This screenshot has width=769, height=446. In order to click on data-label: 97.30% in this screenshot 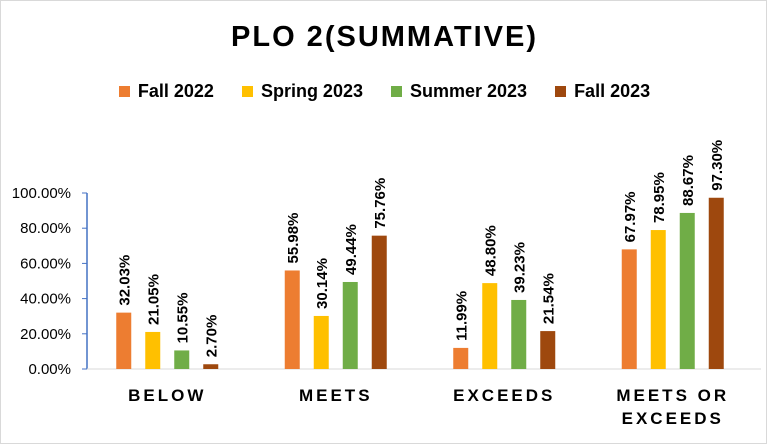, I will do `click(717, 165)`.